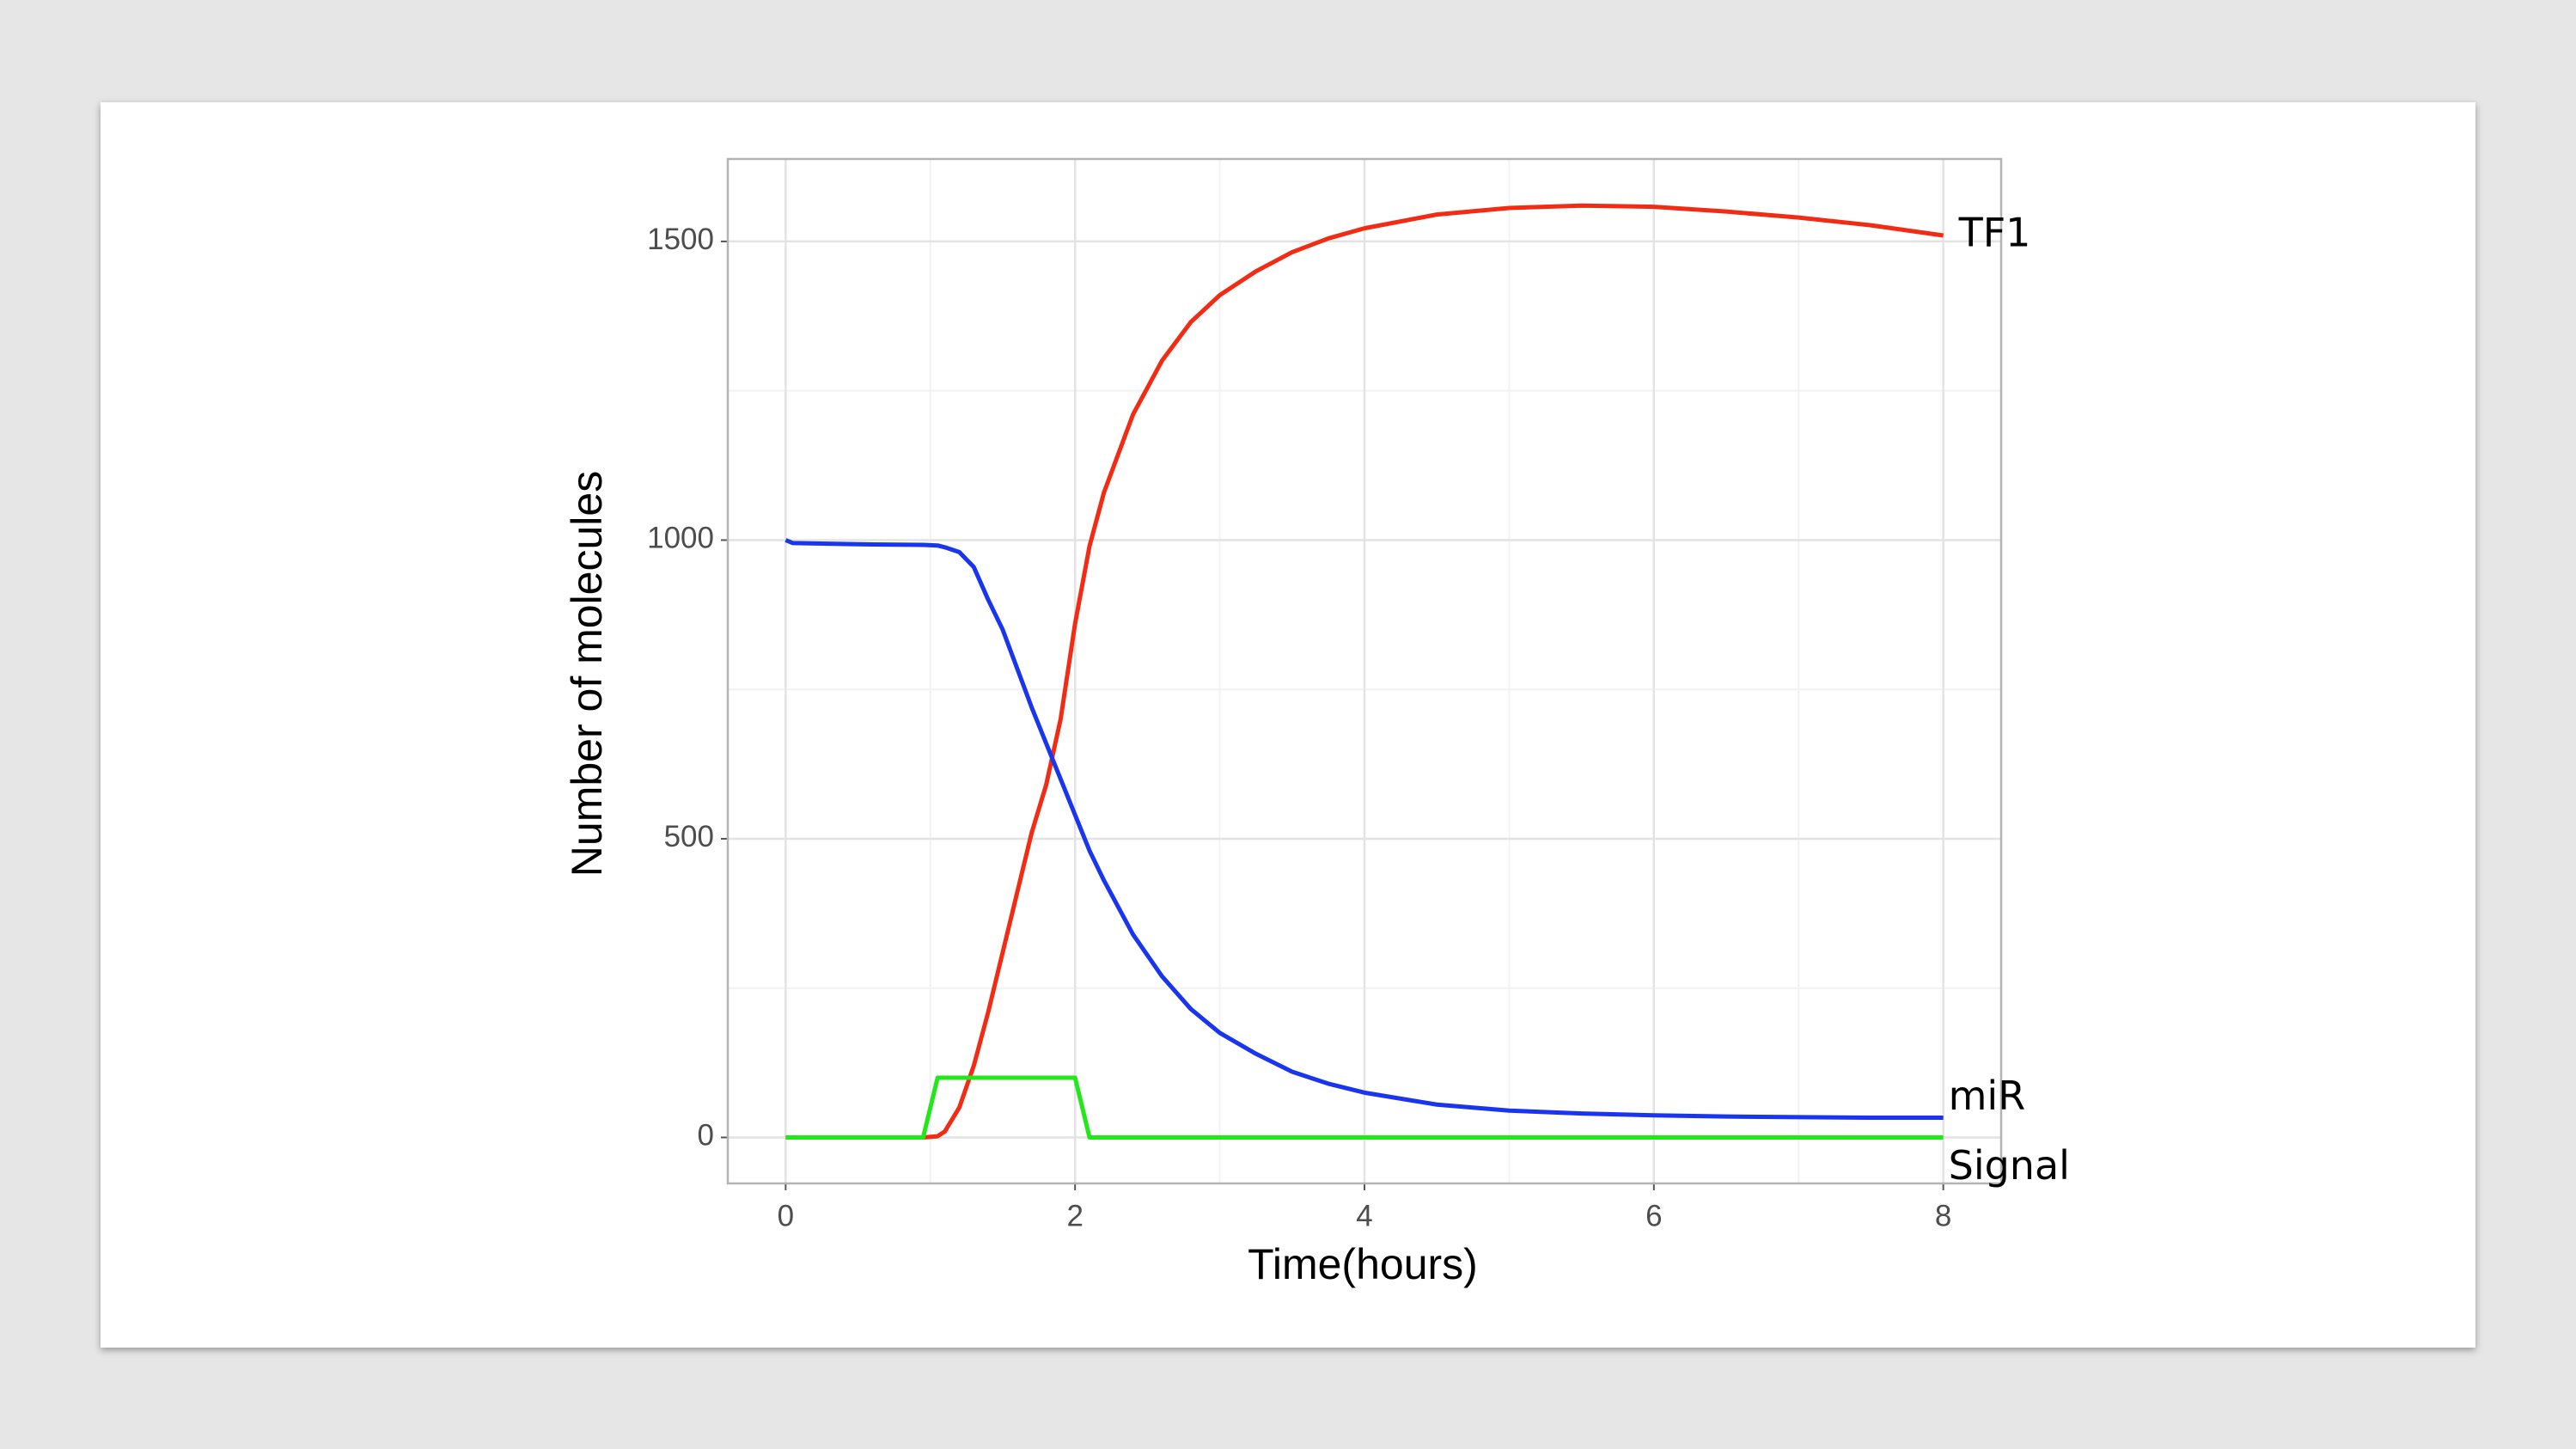 Image resolution: width=2576 pixels, height=1449 pixels. What do you see at coordinates (706, 1135) in the screenshot?
I see `y-tick-label: 0` at bounding box center [706, 1135].